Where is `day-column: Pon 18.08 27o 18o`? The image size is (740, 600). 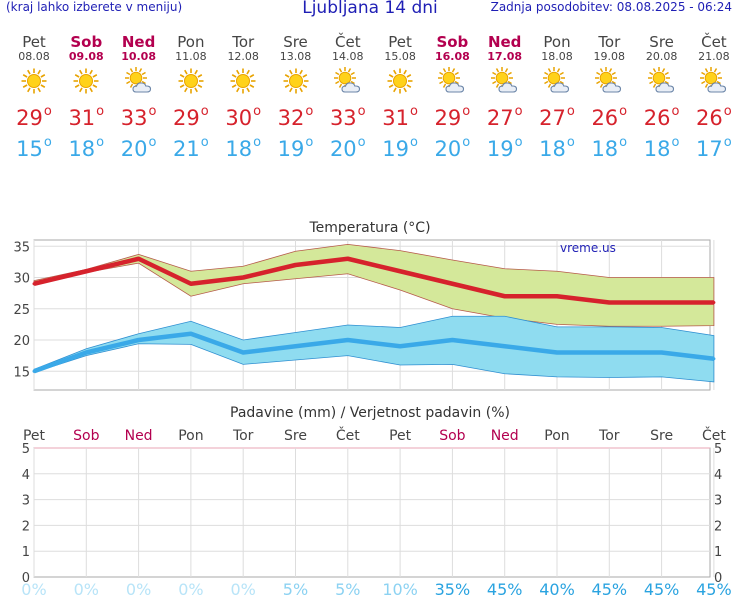
day-column: Pon 18.08 27o 18o is located at coordinates (557, 97).